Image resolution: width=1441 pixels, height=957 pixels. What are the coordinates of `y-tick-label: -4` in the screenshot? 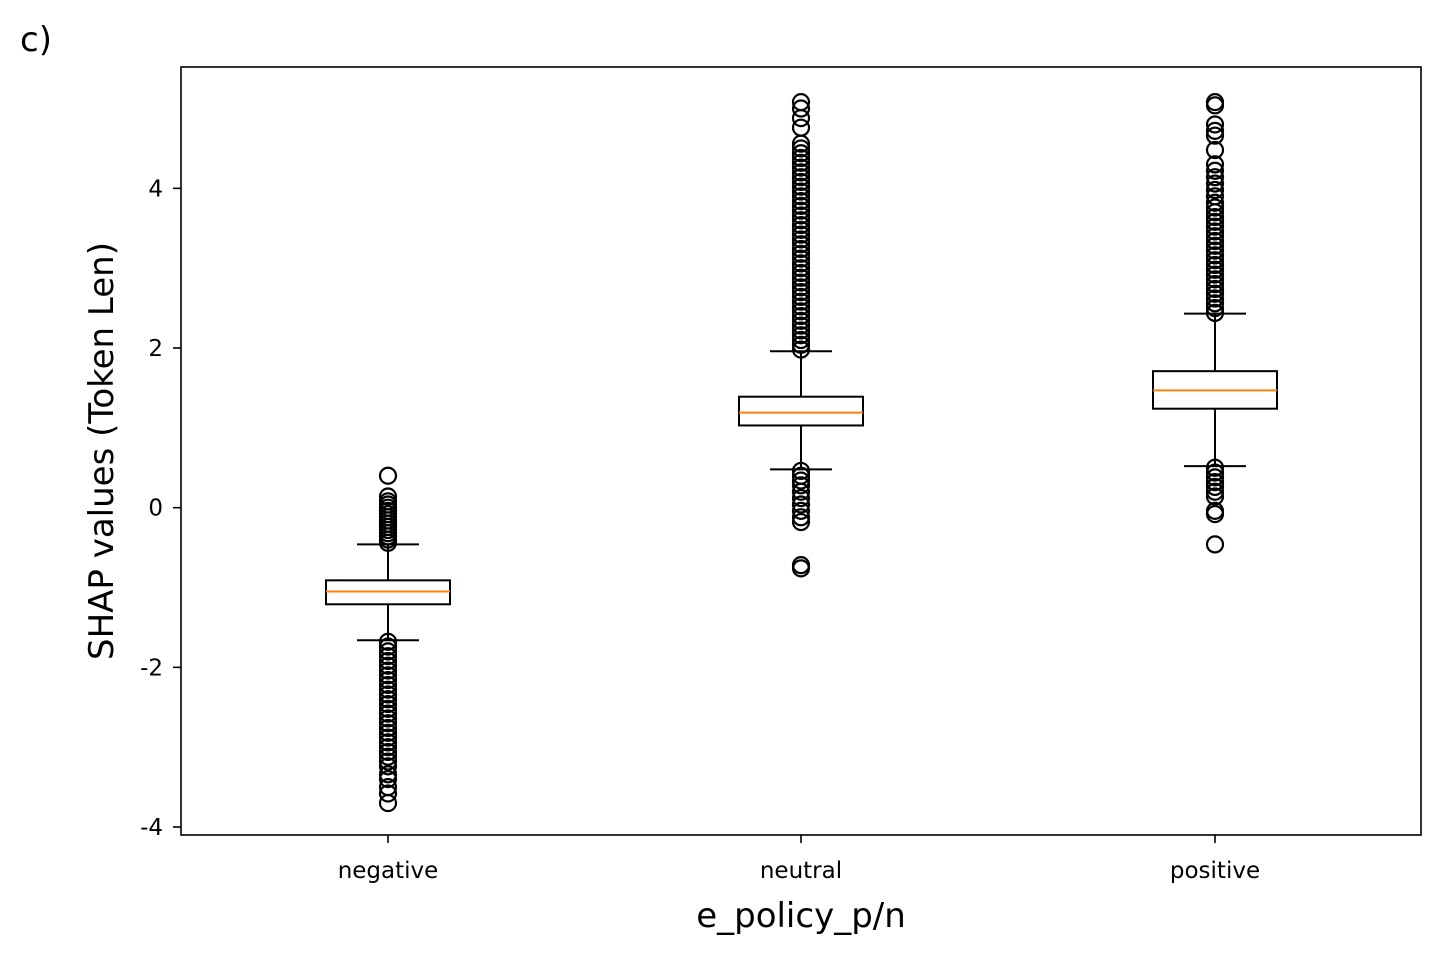 It's located at (151, 828).